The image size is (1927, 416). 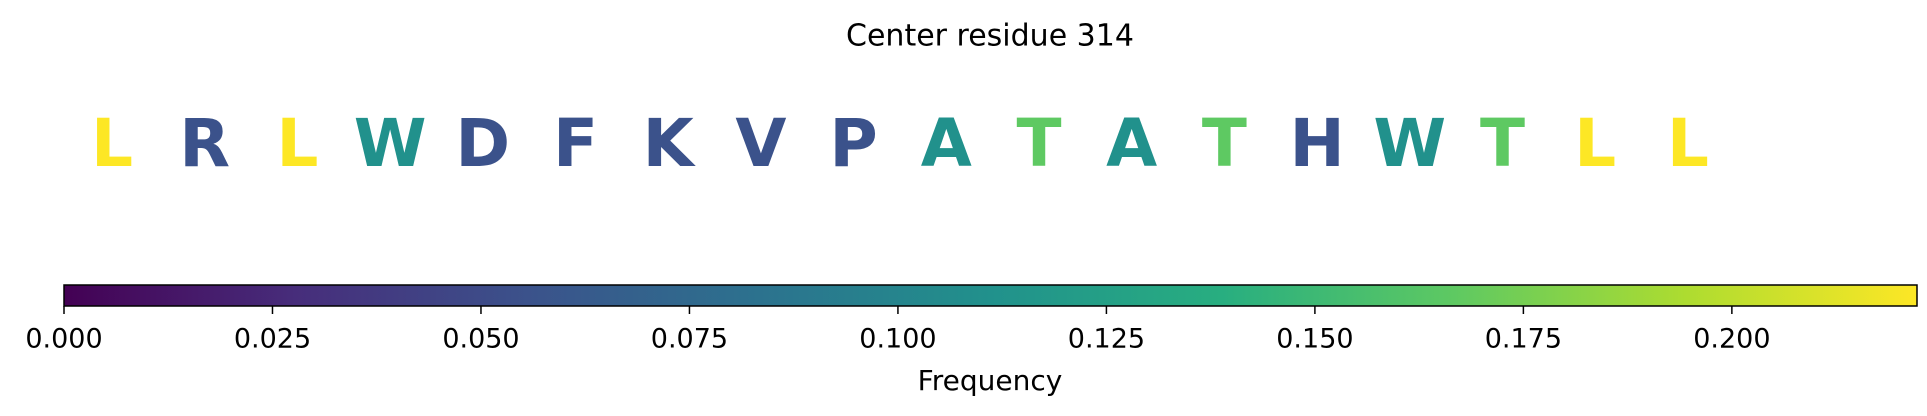 I want to click on x-tick-label: 0.150, so click(x=1314, y=339).